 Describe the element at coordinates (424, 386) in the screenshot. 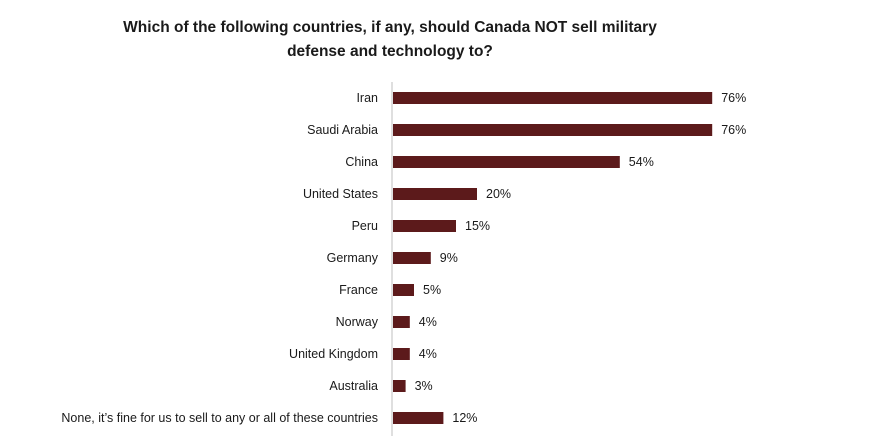

I see `value-label: 3%` at that location.